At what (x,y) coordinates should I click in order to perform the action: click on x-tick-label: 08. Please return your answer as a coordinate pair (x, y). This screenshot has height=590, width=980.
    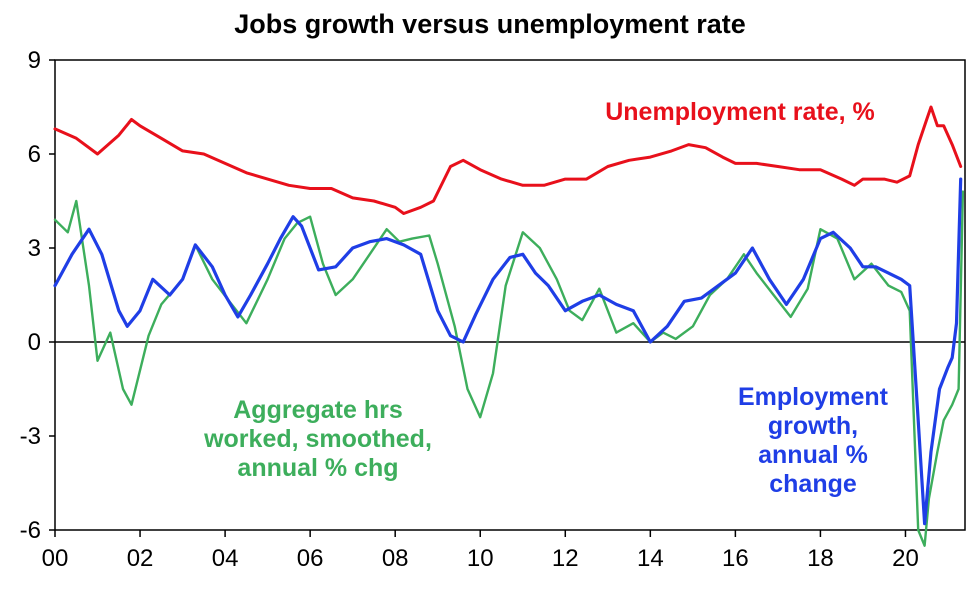
    Looking at the image, I should click on (395, 558).